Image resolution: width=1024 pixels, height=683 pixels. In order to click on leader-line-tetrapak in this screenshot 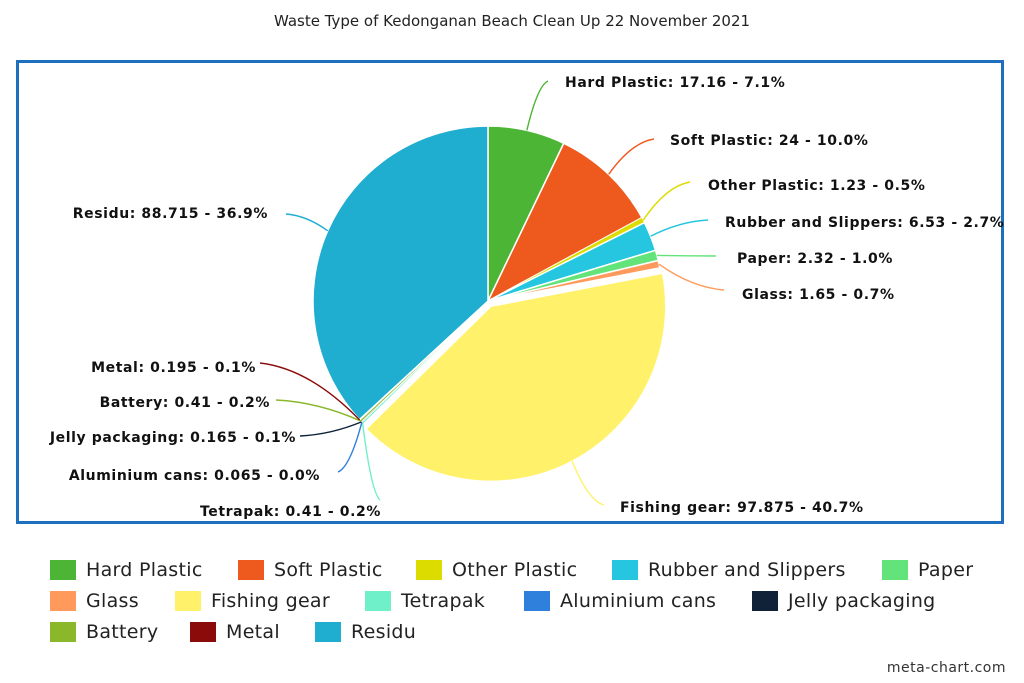, I will do `click(371, 461)`.